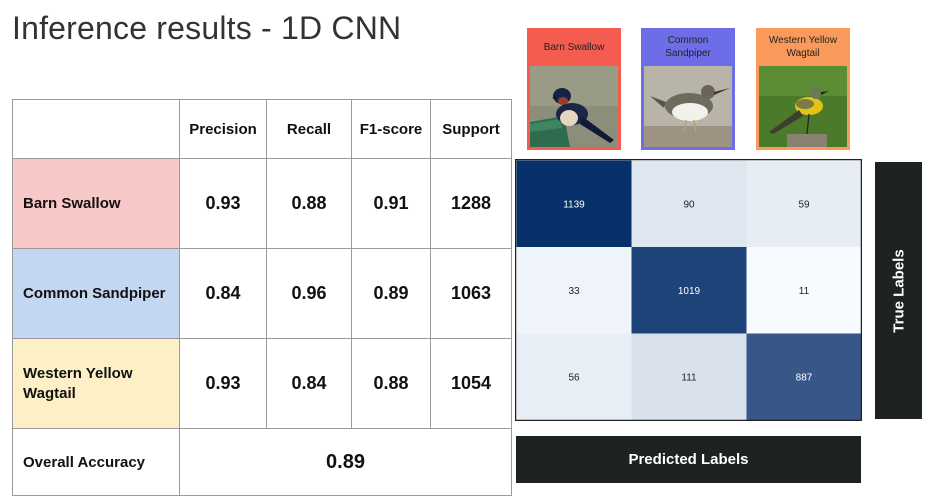 The height and width of the screenshot is (496, 940). What do you see at coordinates (471, 203) in the screenshot?
I see `support-cell: 1288` at bounding box center [471, 203].